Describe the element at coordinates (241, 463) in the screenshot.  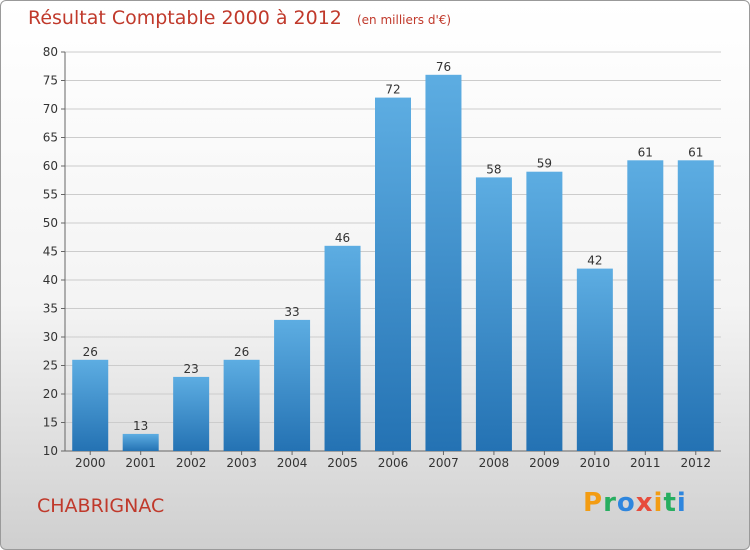
I see `x-tick-label: 2003` at that location.